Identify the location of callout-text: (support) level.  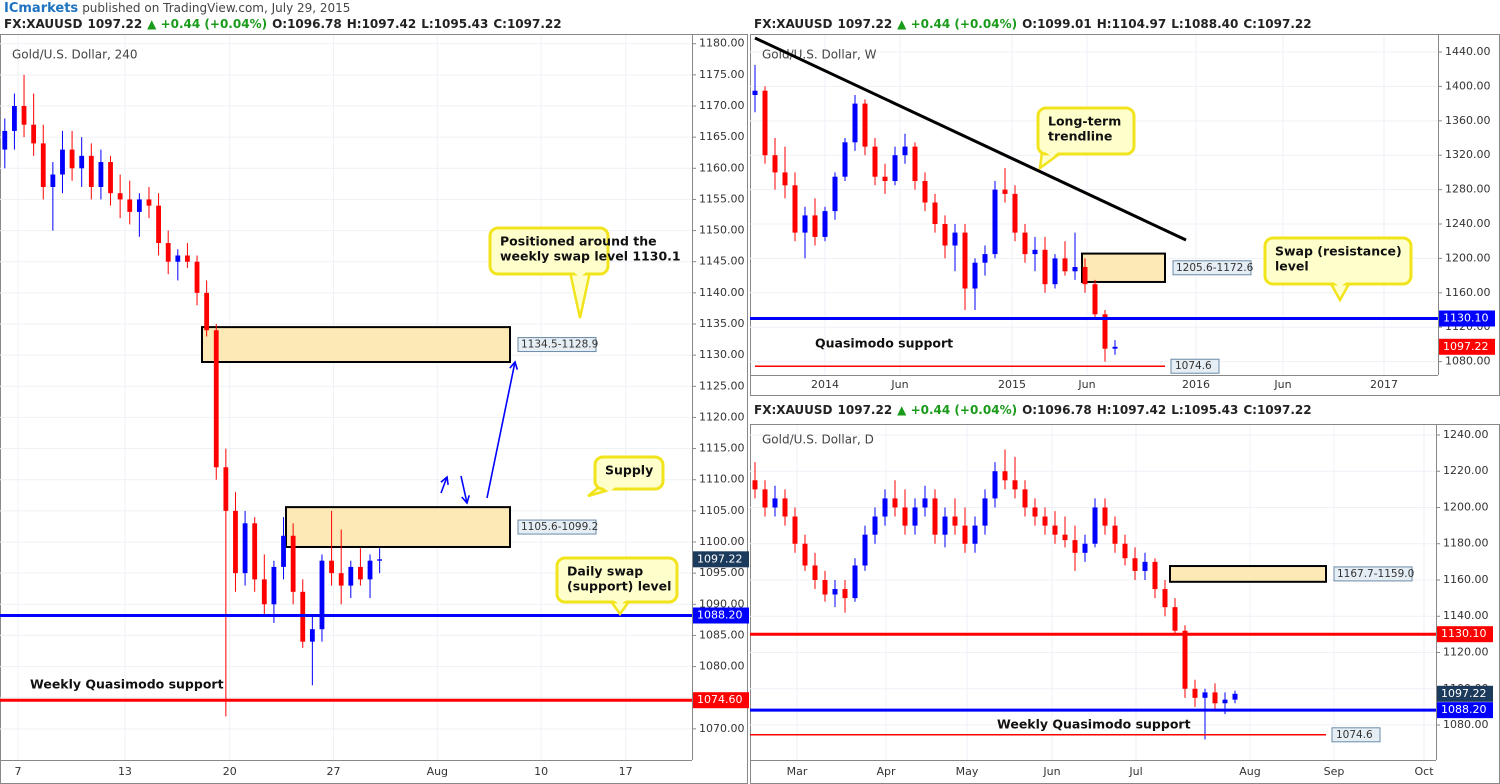
(619, 586).